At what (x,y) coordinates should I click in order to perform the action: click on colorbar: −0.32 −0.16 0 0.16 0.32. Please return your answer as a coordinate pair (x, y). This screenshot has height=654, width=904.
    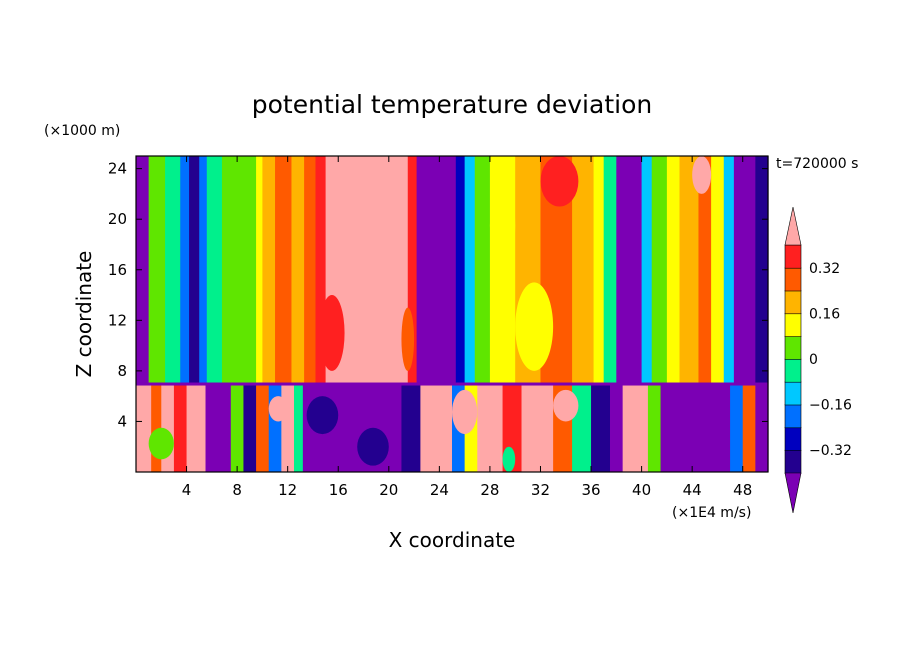
    Looking at the image, I should click on (818, 360).